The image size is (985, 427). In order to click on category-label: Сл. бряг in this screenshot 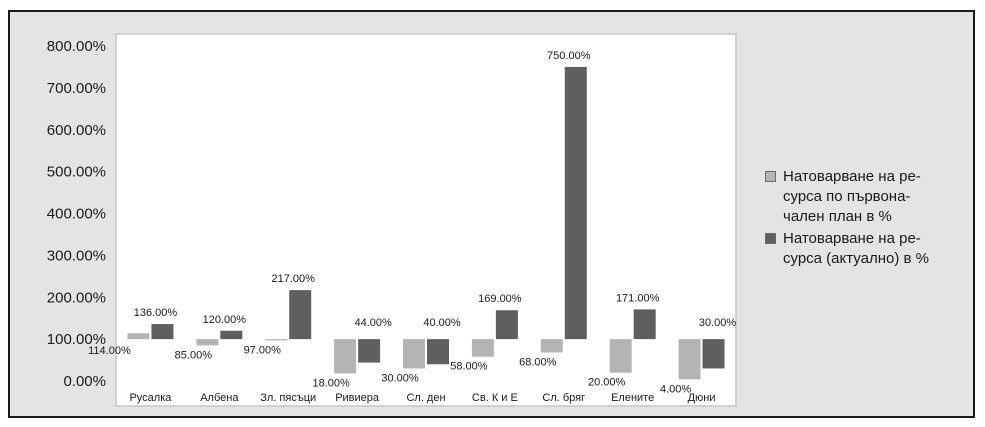, I will do `click(563, 398)`.